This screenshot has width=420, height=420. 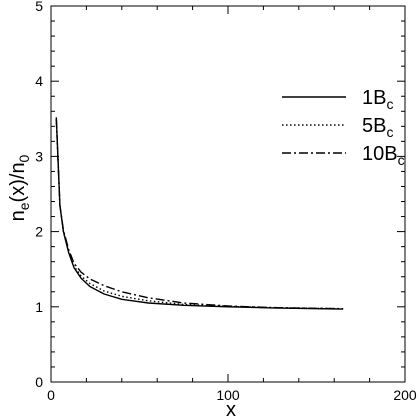 What do you see at coordinates (18, 182) in the screenshot?
I see `y-axis-title-mid: (x)/n` at bounding box center [18, 182].